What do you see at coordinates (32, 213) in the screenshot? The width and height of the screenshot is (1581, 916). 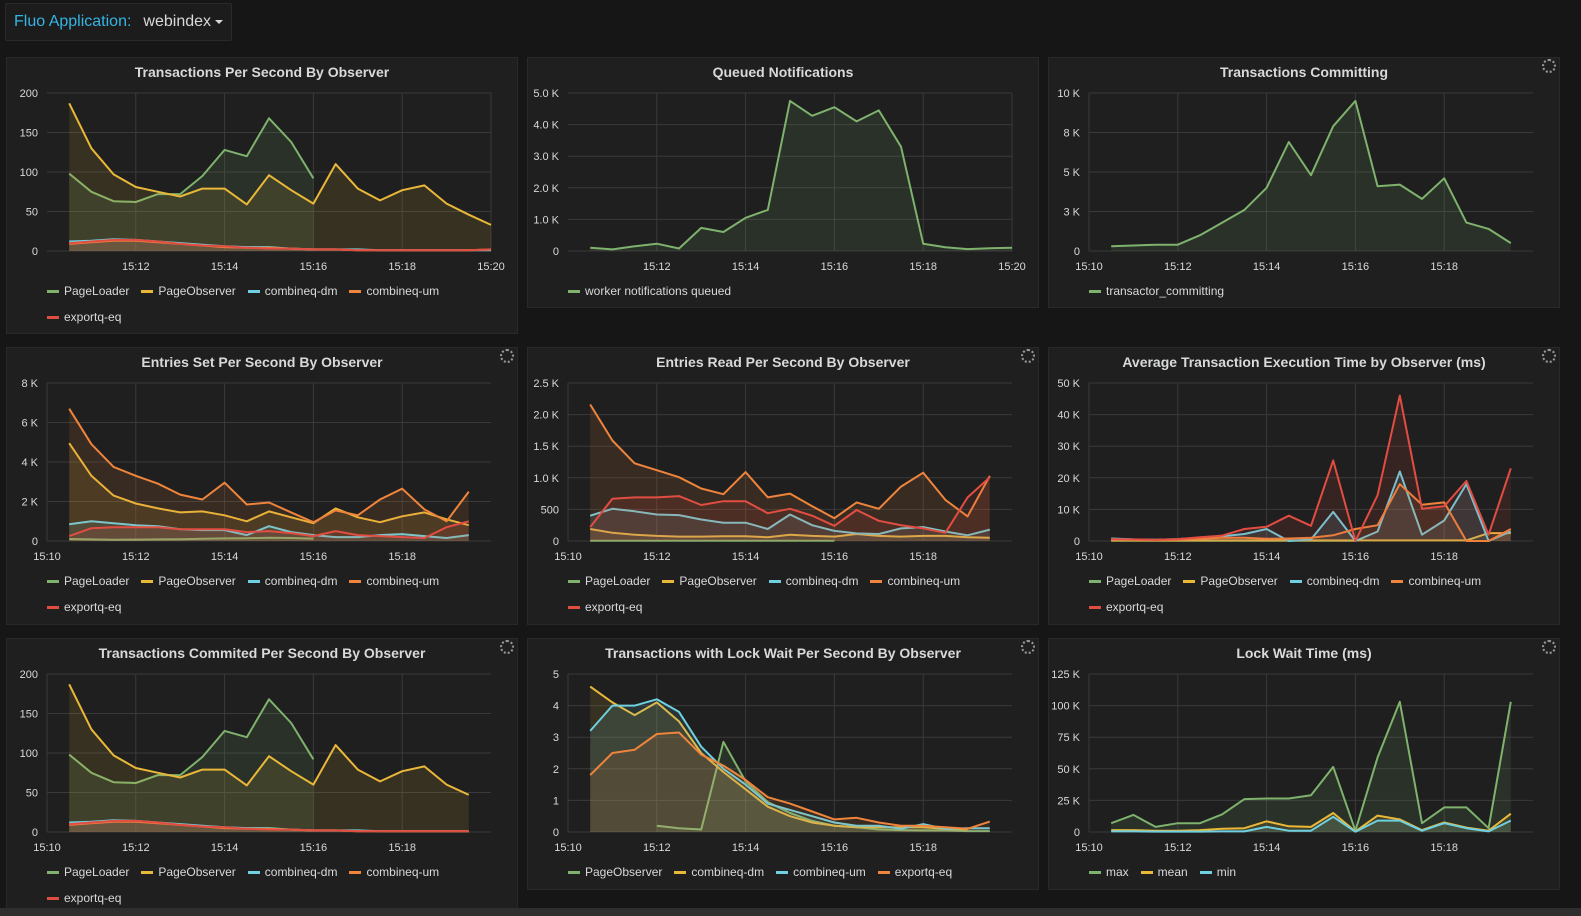 I see `y-tick-label: 50` at bounding box center [32, 213].